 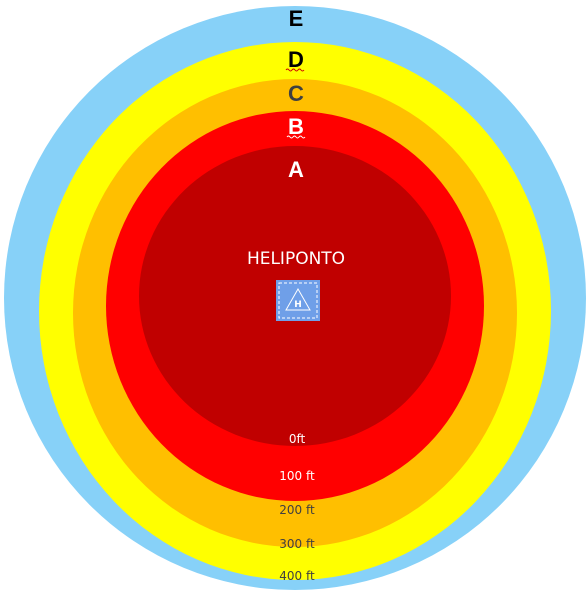 What do you see at coordinates (297, 544) in the screenshot?
I see `distance-label-300ft: 300 ft` at bounding box center [297, 544].